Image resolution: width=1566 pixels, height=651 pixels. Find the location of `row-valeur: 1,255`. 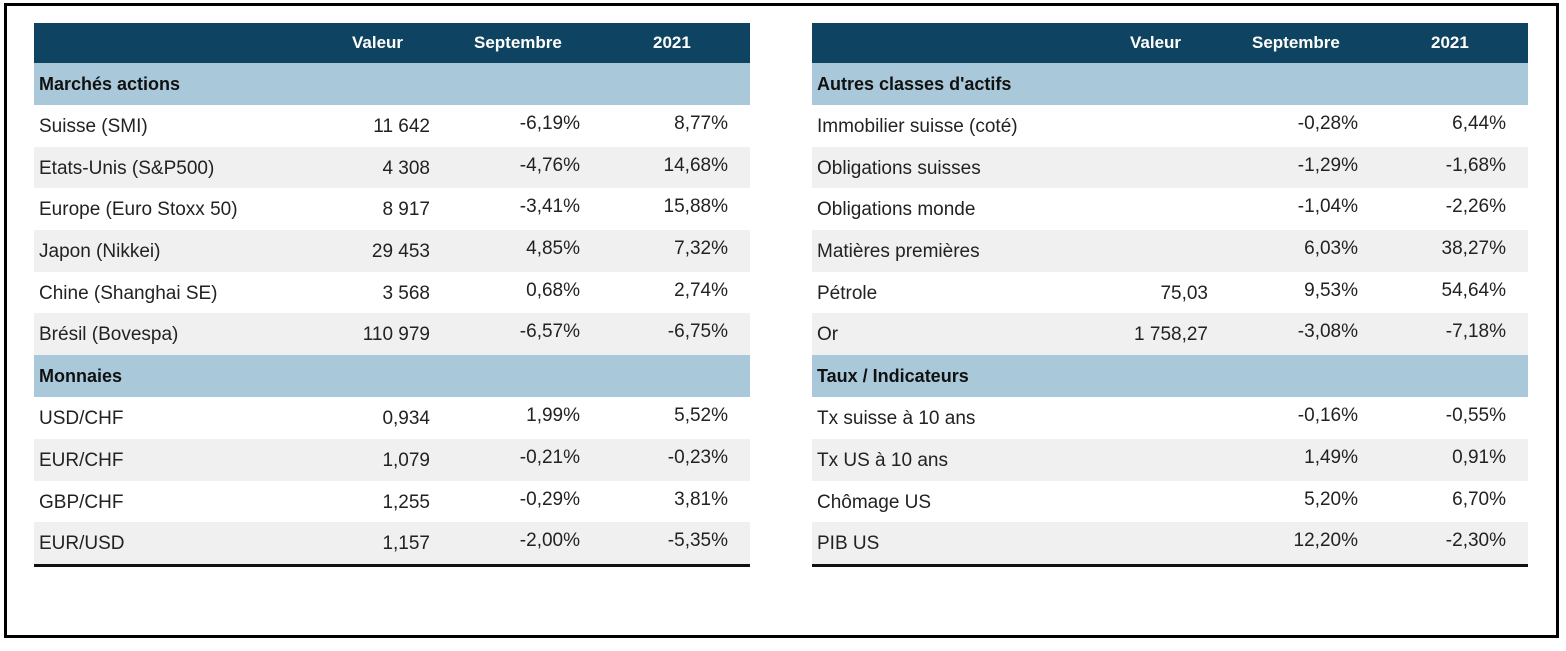

row-valeur: 1,255 is located at coordinates (406, 502).